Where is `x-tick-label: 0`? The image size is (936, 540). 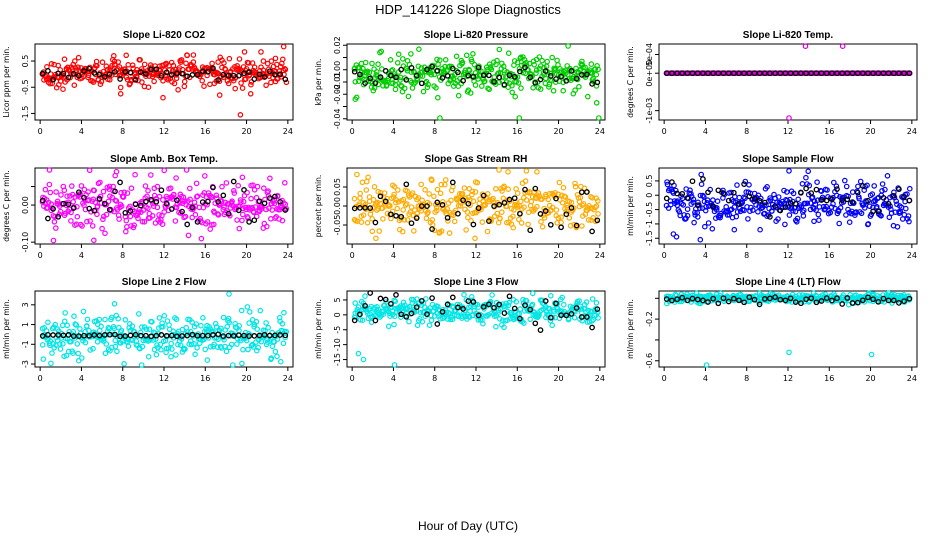
x-tick-label: 0 is located at coordinates (352, 255).